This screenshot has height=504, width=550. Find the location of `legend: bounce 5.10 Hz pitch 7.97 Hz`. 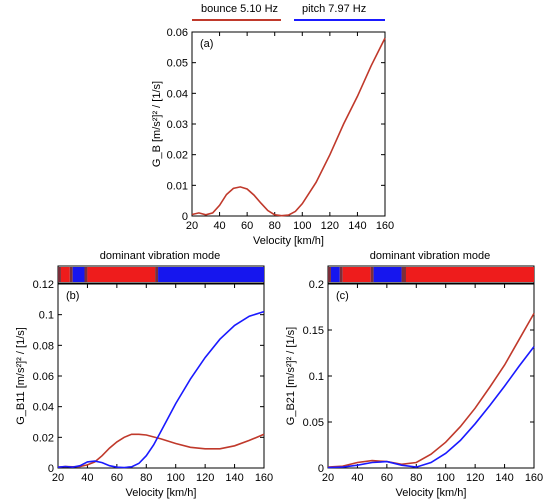

legend: bounce 5.10 Hz pitch 7.97 Hz is located at coordinates (288, 12).